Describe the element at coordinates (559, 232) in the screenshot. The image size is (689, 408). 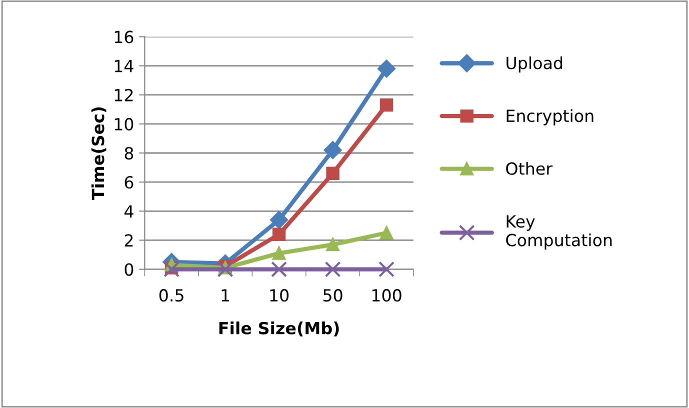
I see `legend-label: Key Computation` at that location.